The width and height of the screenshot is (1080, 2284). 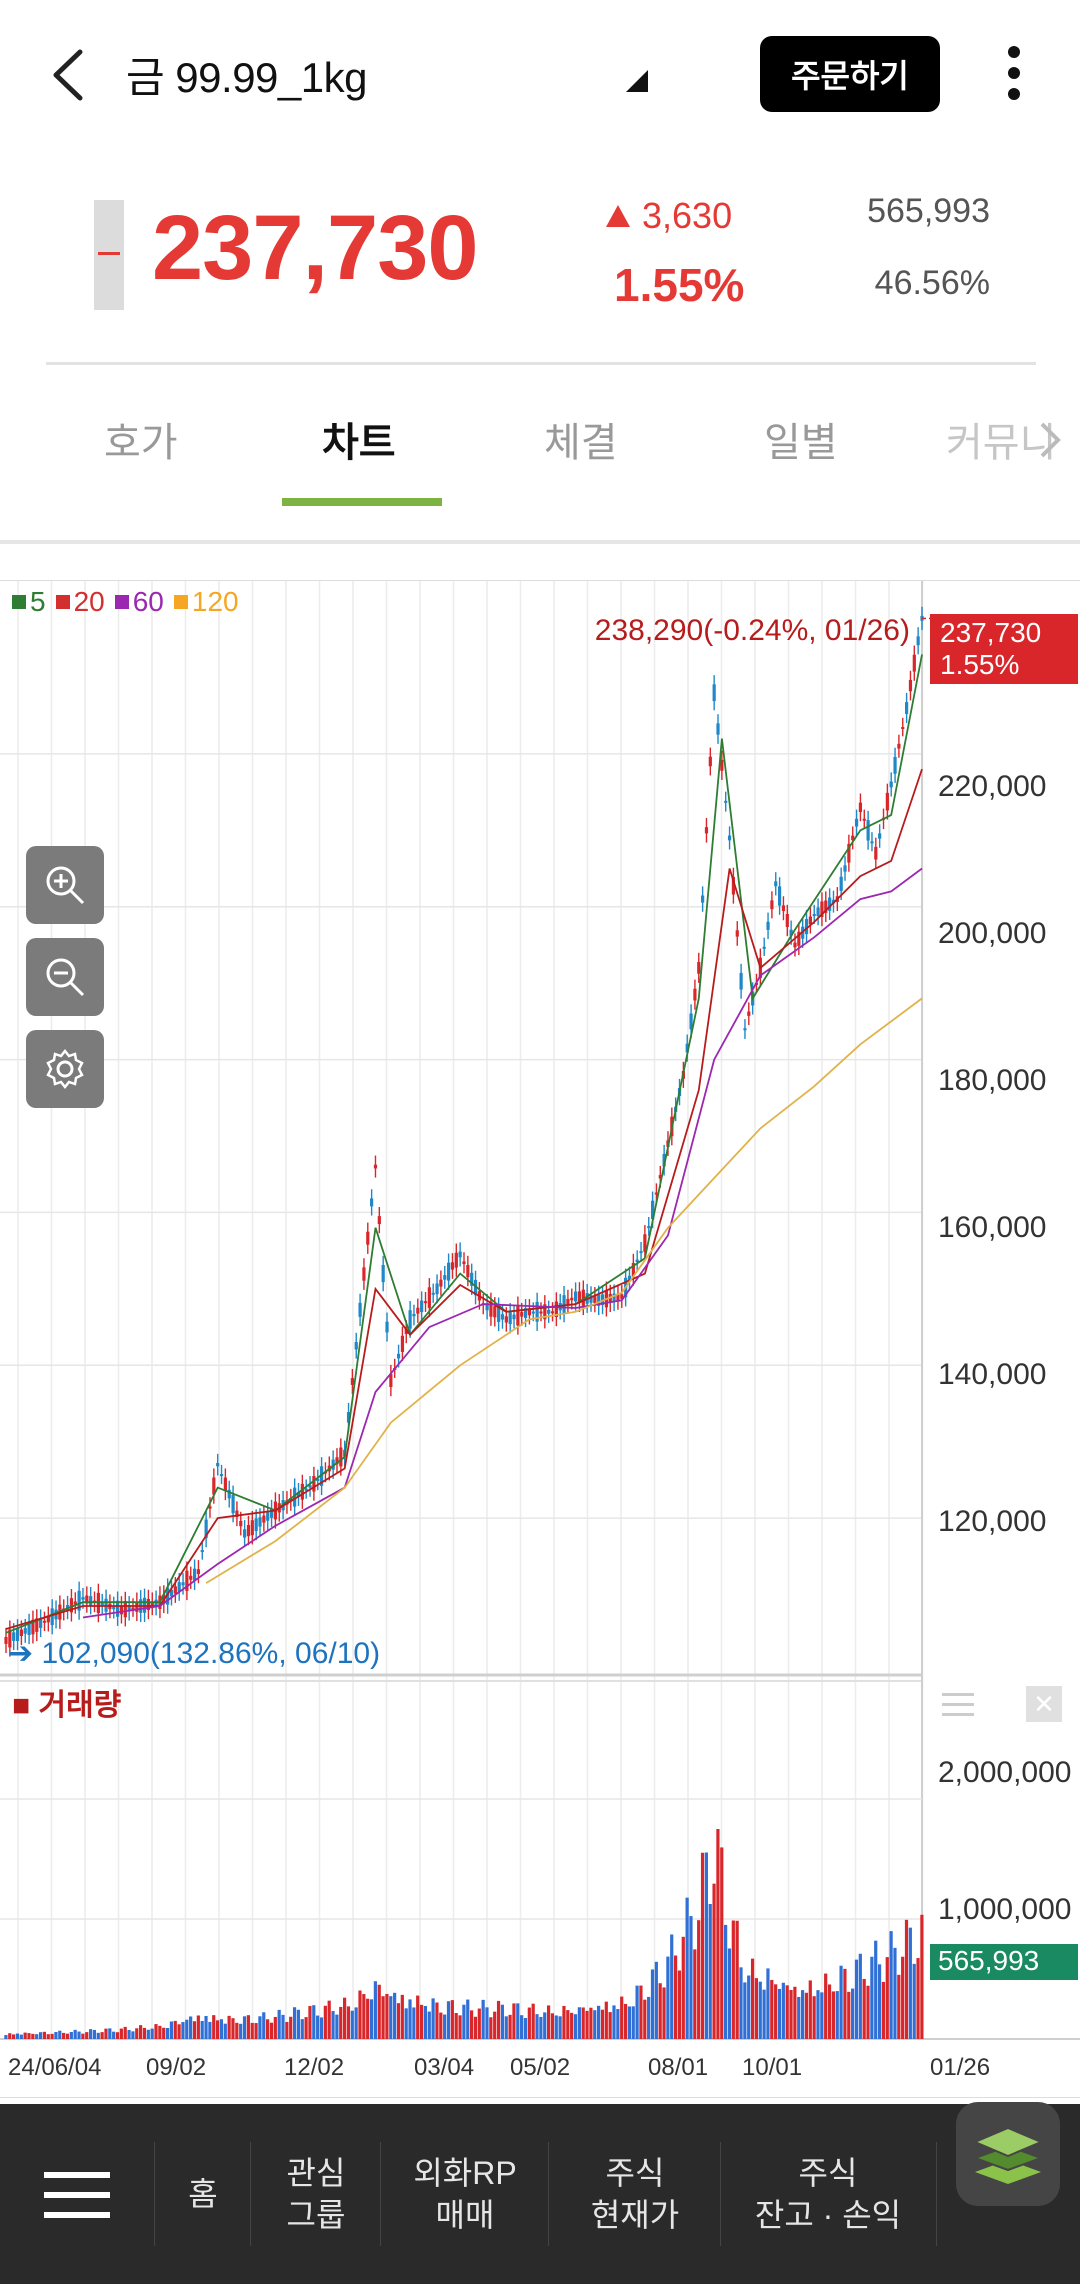 What do you see at coordinates (203, 2194) in the screenshot?
I see `nav-home: 홈` at bounding box center [203, 2194].